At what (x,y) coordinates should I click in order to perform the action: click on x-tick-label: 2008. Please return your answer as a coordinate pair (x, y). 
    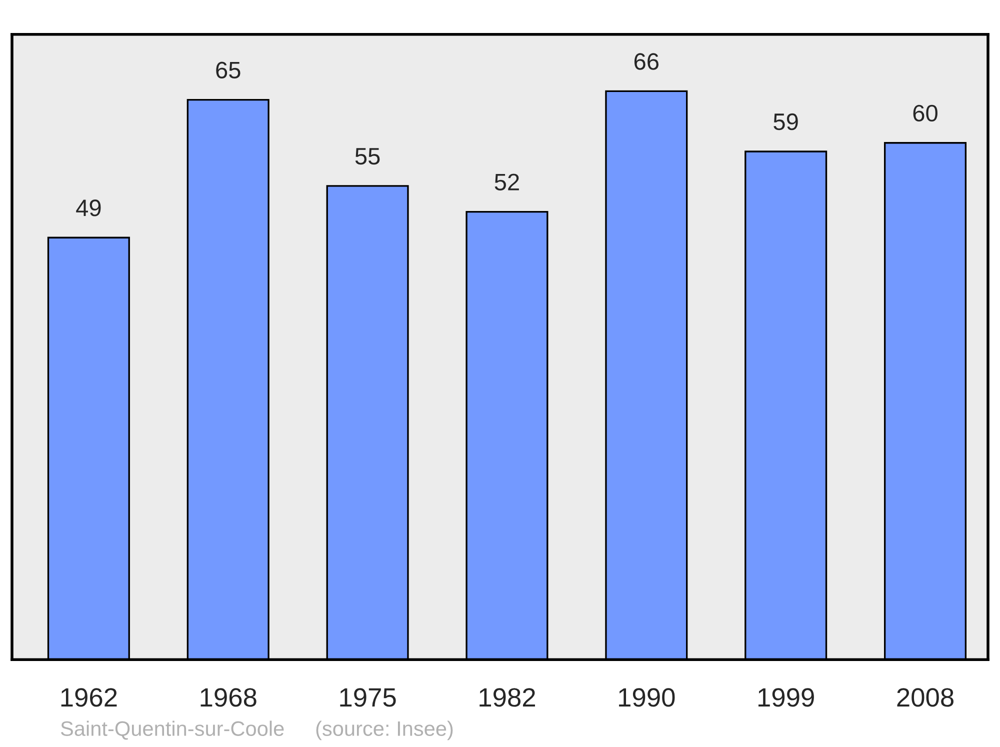
    Looking at the image, I should click on (925, 697).